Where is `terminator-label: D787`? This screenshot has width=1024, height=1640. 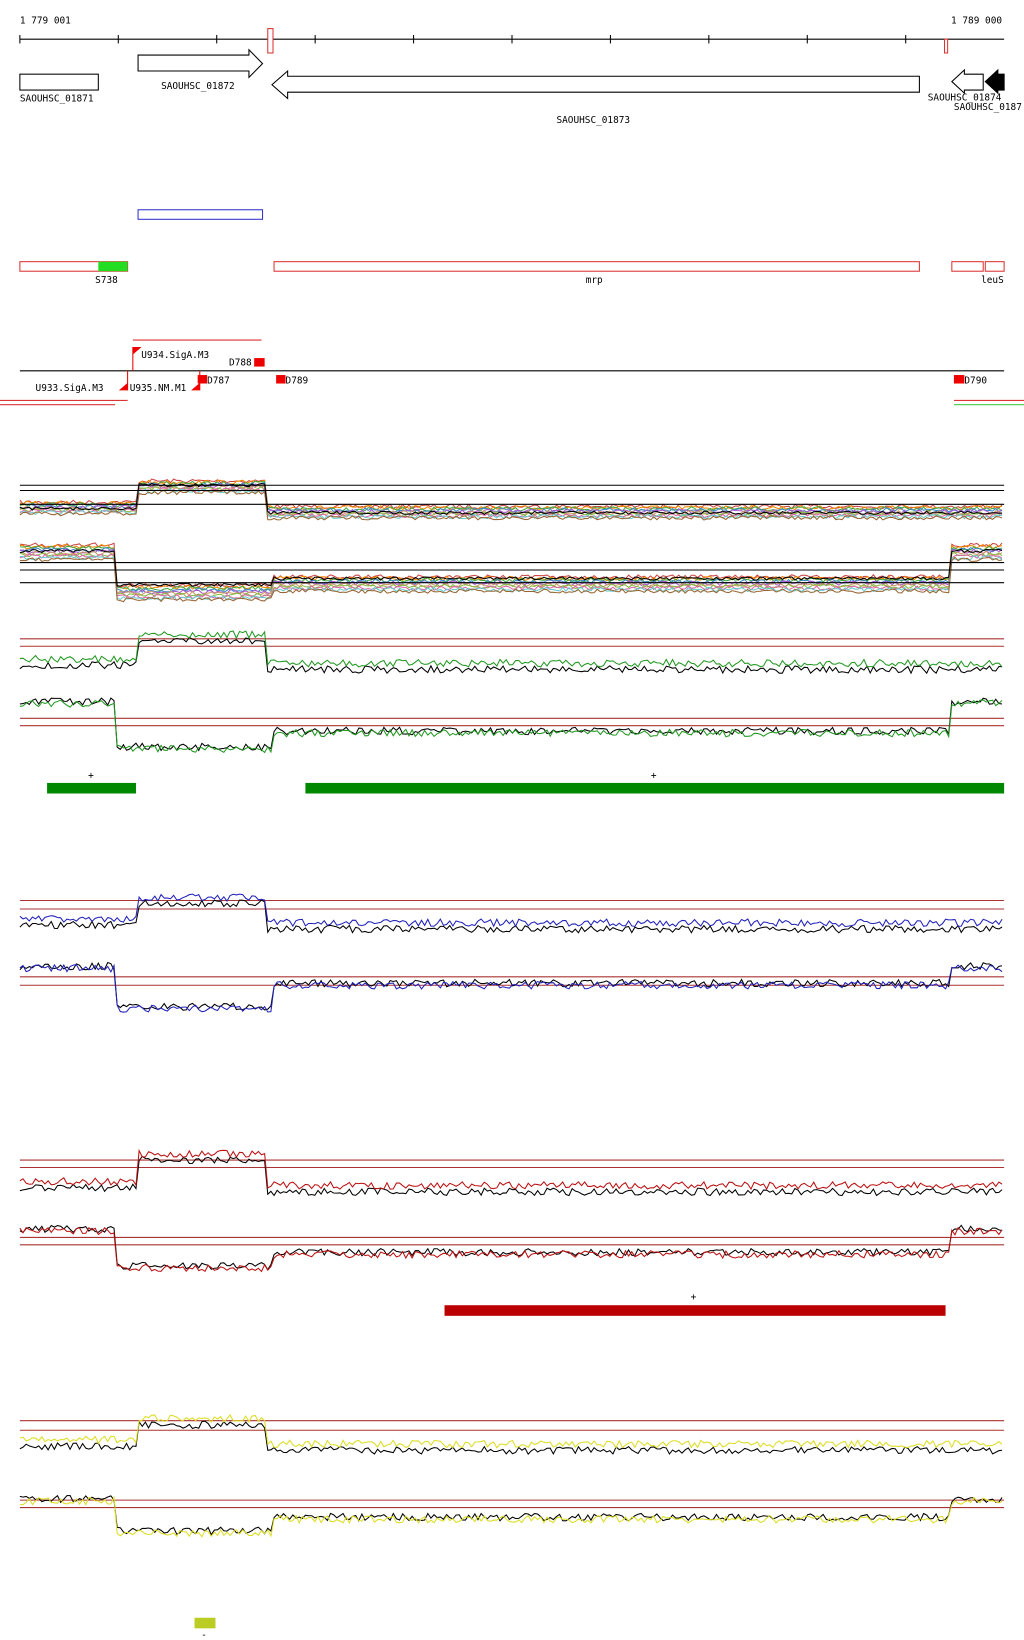 terminator-label: D787 is located at coordinates (218, 380).